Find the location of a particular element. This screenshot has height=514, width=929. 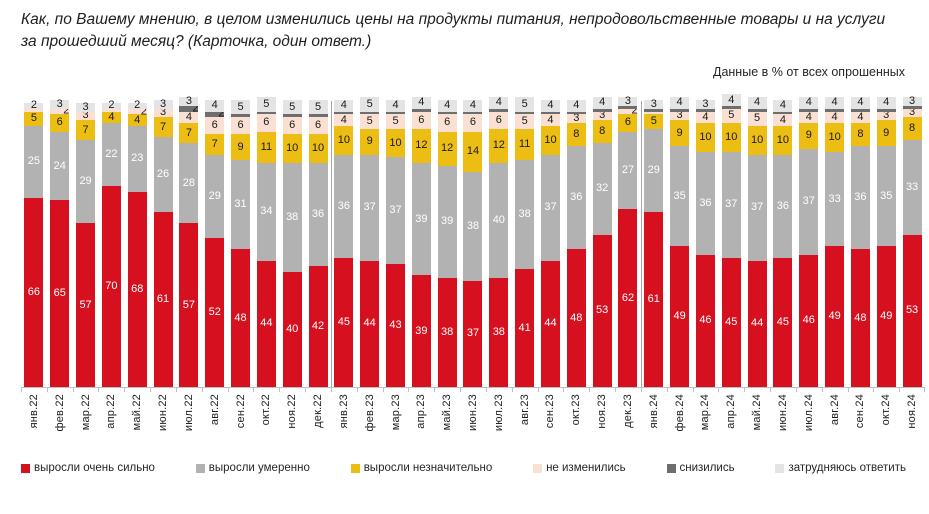

bar-slot-апр.24: 45 37 10 5 4 is located at coordinates (731, 240).